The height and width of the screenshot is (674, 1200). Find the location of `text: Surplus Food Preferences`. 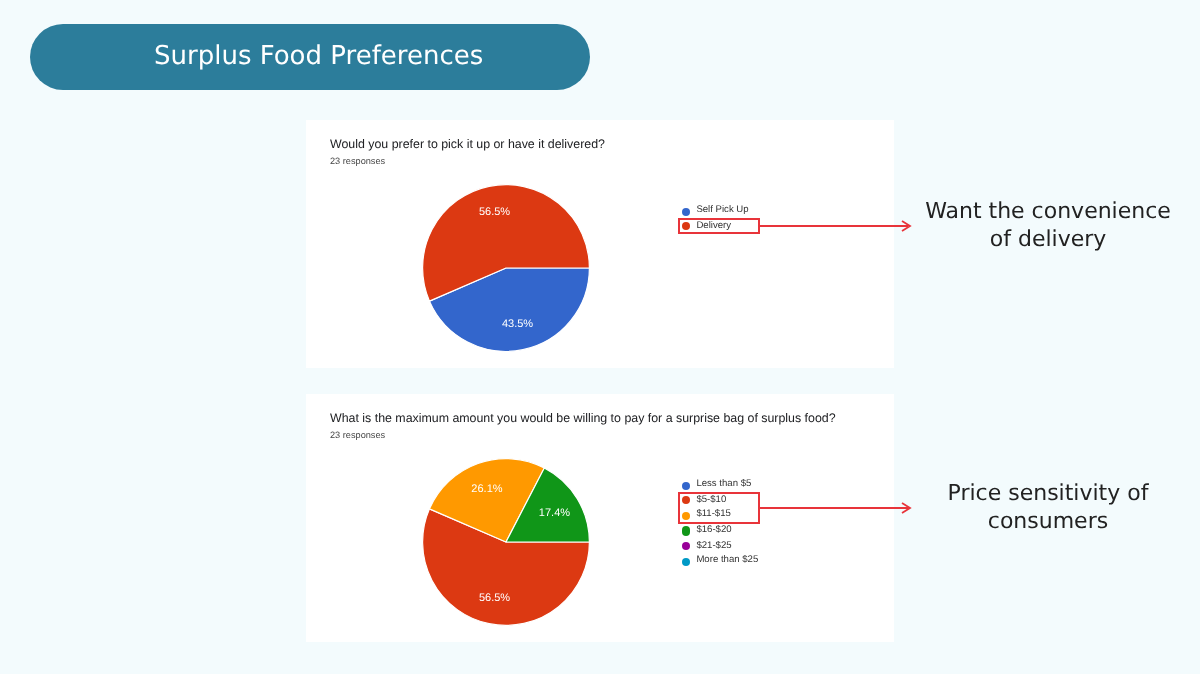

text: Surplus Food Preferences is located at coordinates (310, 57).